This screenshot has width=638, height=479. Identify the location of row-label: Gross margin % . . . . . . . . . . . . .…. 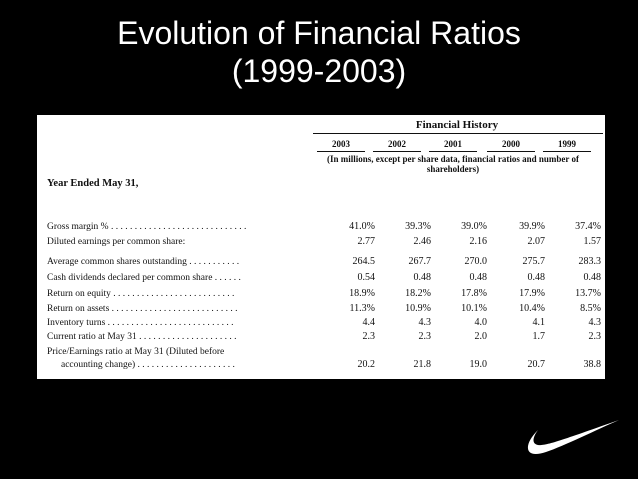
(147, 227).